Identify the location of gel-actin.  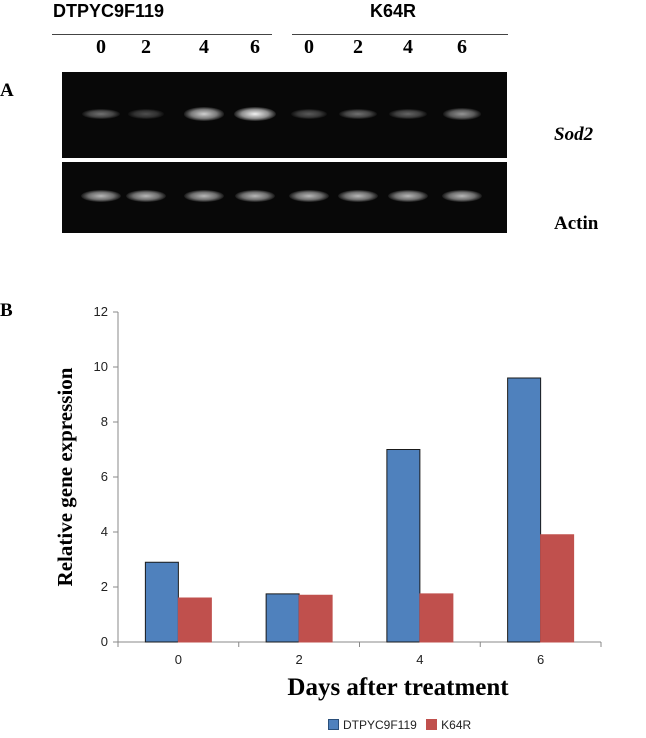
(284, 197).